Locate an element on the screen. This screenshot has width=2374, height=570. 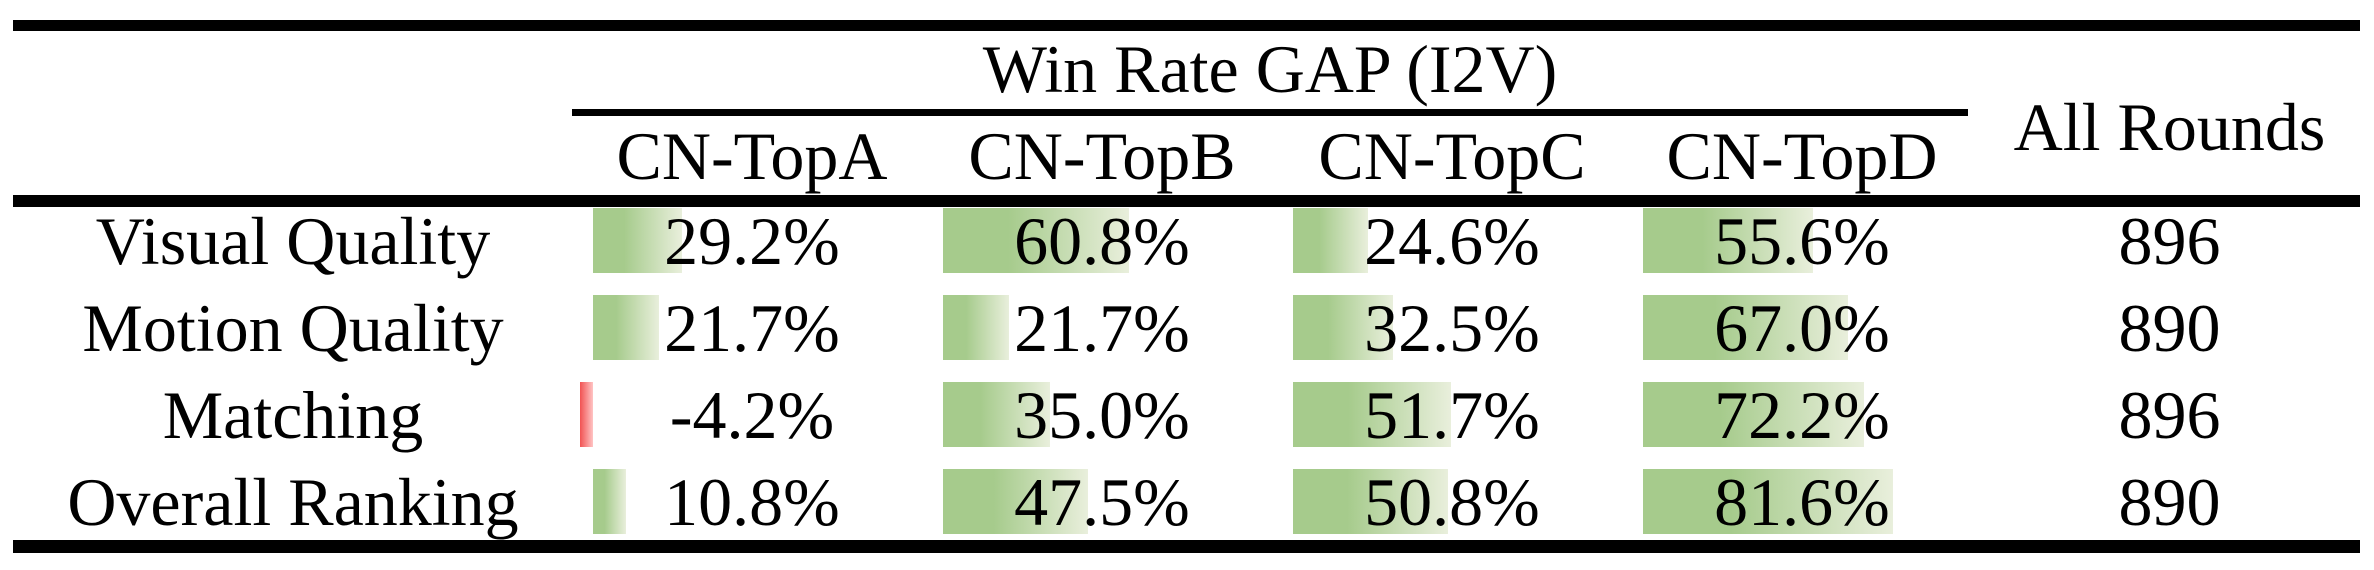
top-rule is located at coordinates (1186, 25).